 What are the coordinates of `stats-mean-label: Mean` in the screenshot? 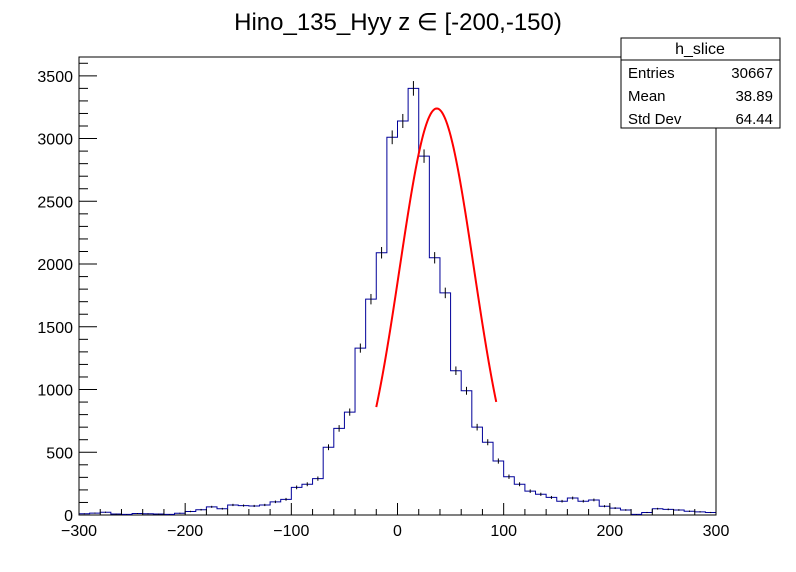 It's located at (647, 96).